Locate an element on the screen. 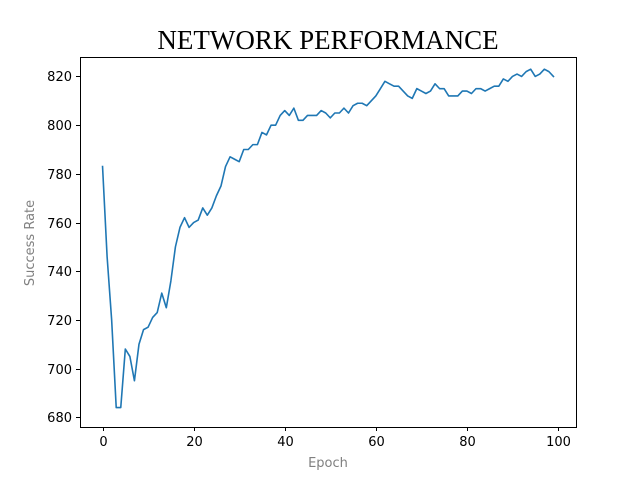 Image resolution: width=640 pixels, height=480 pixels. x-tick-label: 80 is located at coordinates (467, 442).